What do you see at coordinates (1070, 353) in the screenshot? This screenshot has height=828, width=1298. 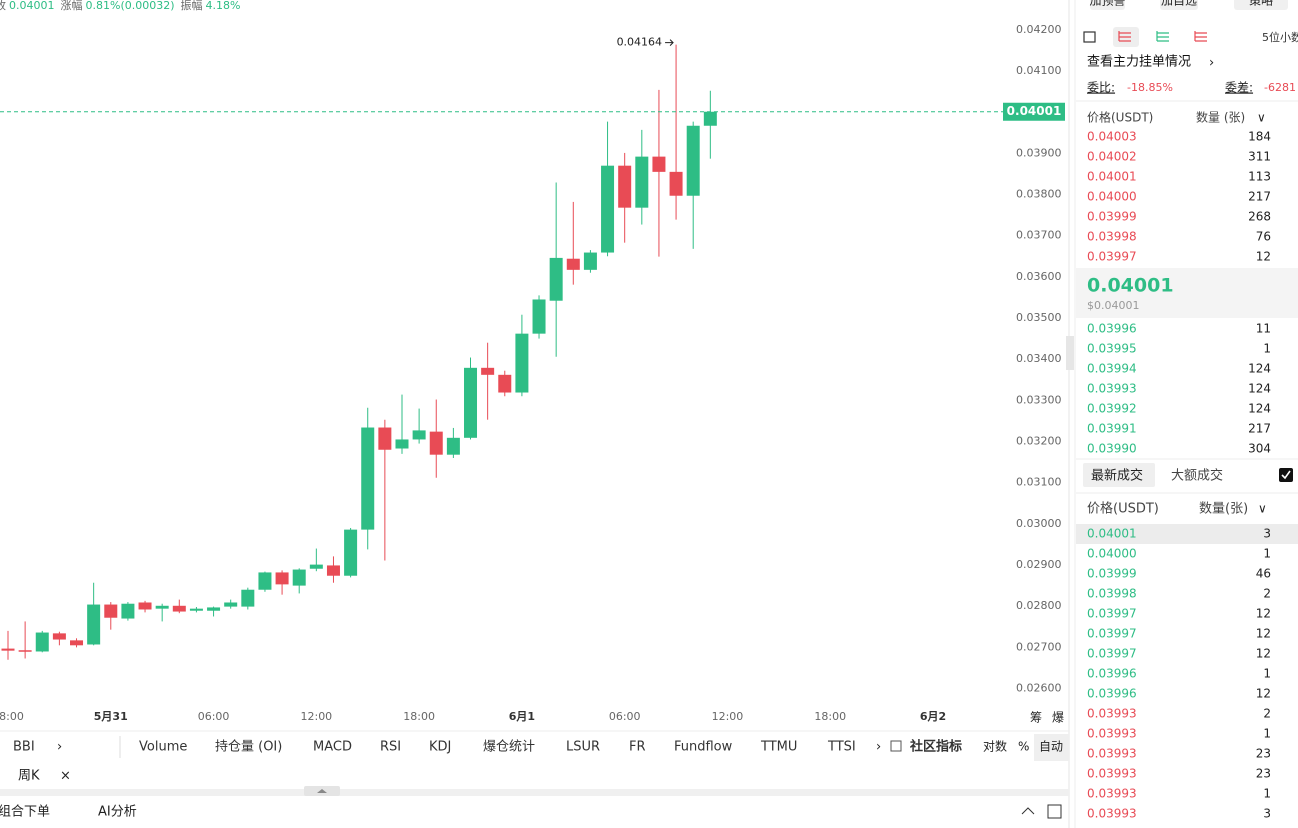 I see `panel-handle` at bounding box center [1070, 353].